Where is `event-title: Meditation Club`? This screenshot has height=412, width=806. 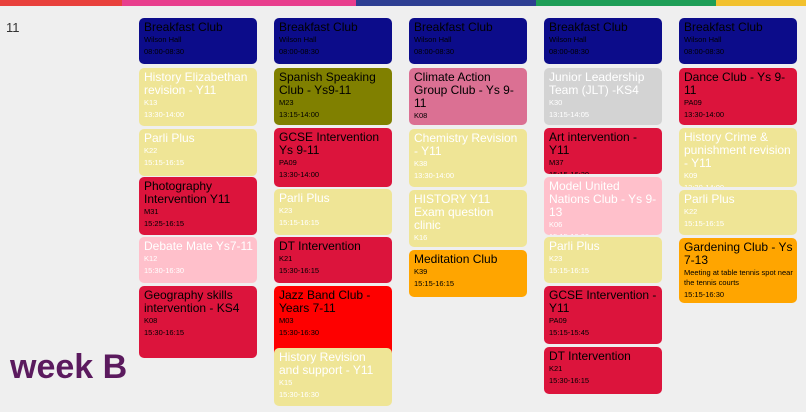
event-title: Meditation Club is located at coordinates (456, 259).